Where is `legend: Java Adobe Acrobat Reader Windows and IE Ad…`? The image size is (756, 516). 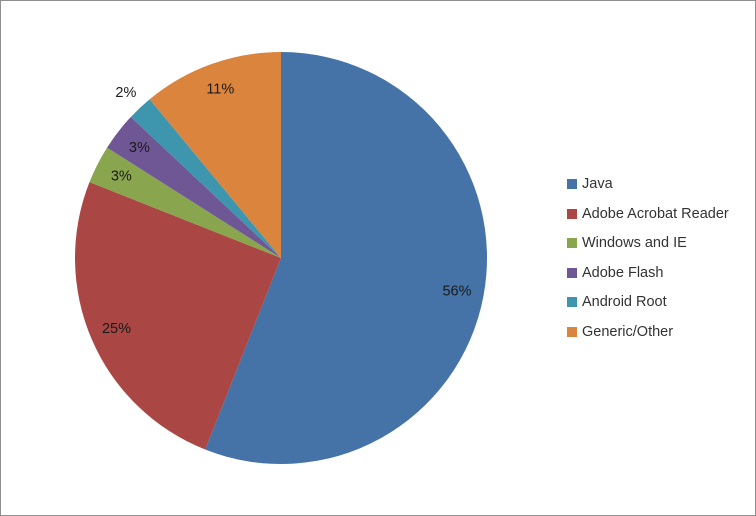
legend: Java Adobe Acrobat Reader Windows and IE Ad… is located at coordinates (648, 263).